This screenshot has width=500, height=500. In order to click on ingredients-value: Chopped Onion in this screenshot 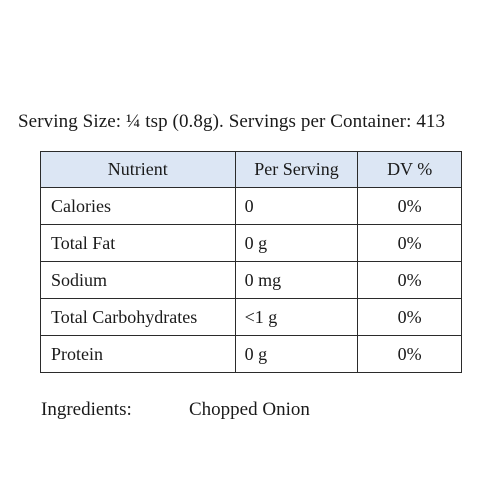, I will do `click(249, 409)`.